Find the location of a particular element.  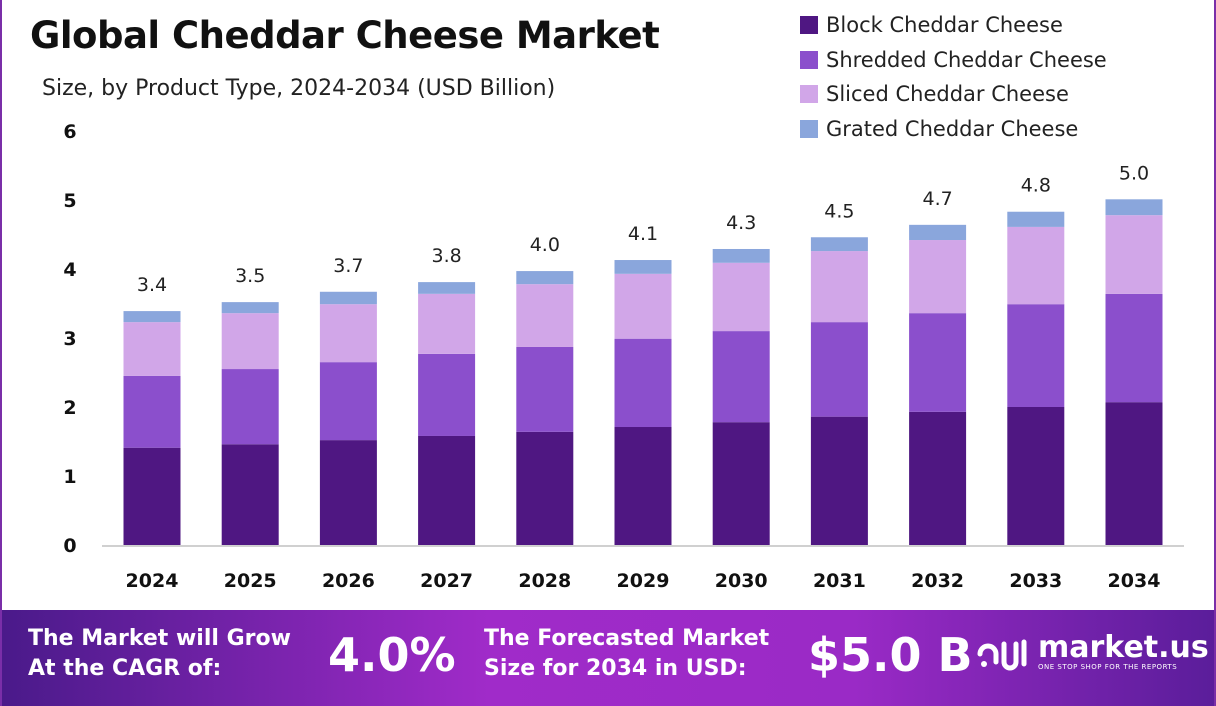

legend-label: Grated Cheddar Cheese is located at coordinates (952, 128).